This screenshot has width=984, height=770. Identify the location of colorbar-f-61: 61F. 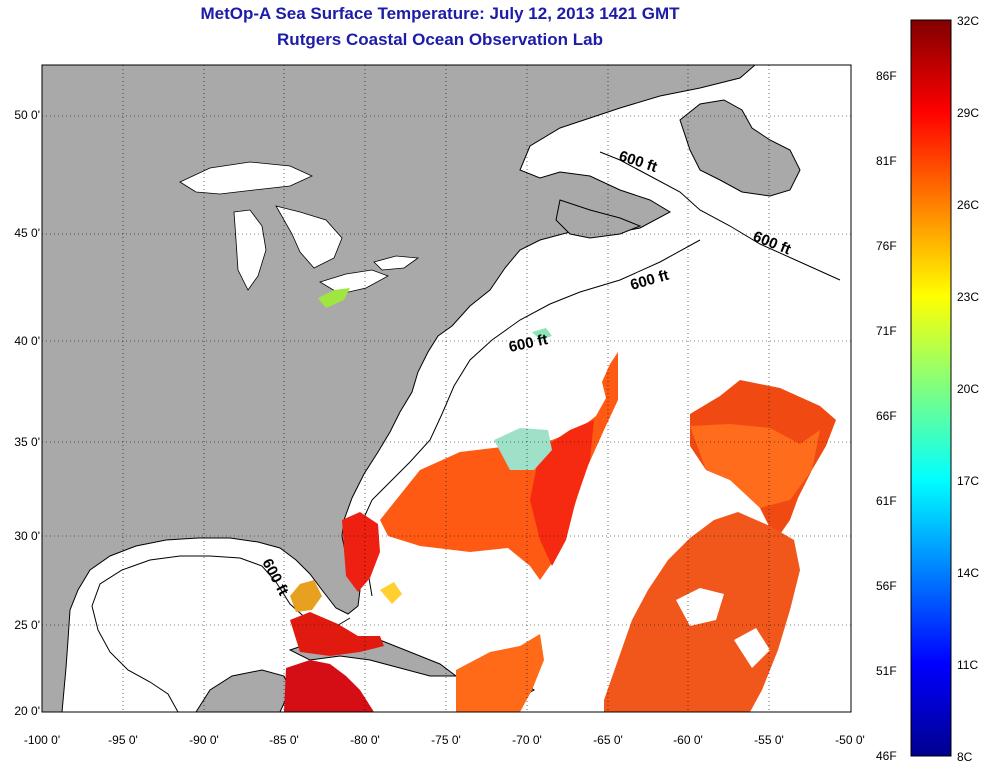
(886, 501).